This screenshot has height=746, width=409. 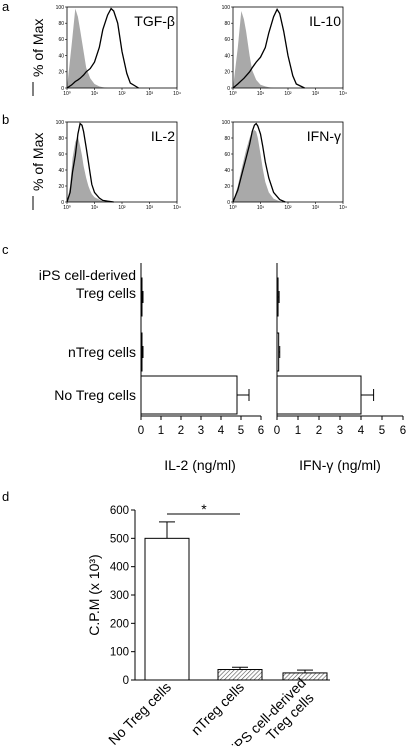 What do you see at coordinates (325, 21) in the screenshot?
I see `marker-label: IL-10` at bounding box center [325, 21].